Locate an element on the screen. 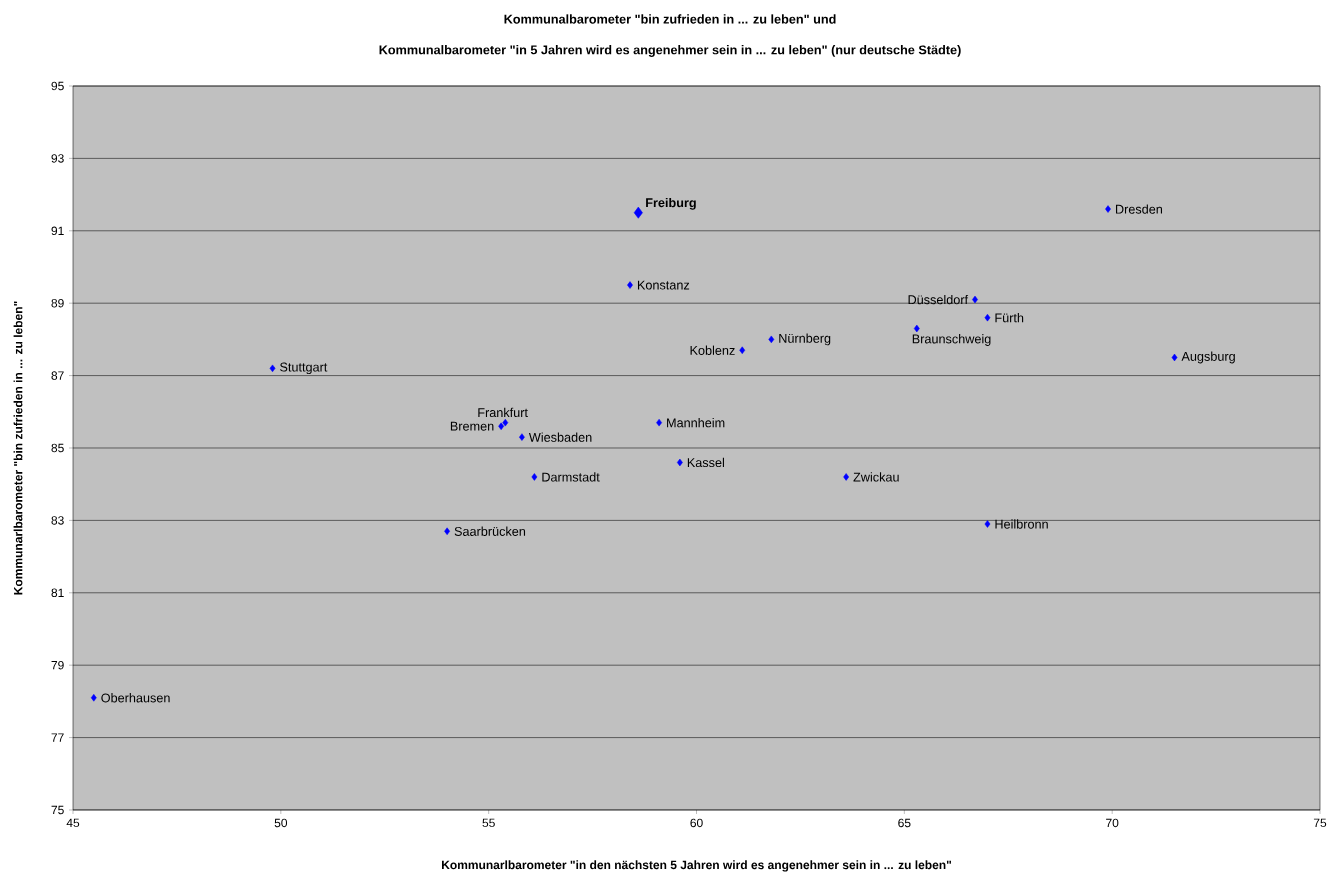 The image size is (1330, 877). y-tick-label: 75 is located at coordinates (57, 810).